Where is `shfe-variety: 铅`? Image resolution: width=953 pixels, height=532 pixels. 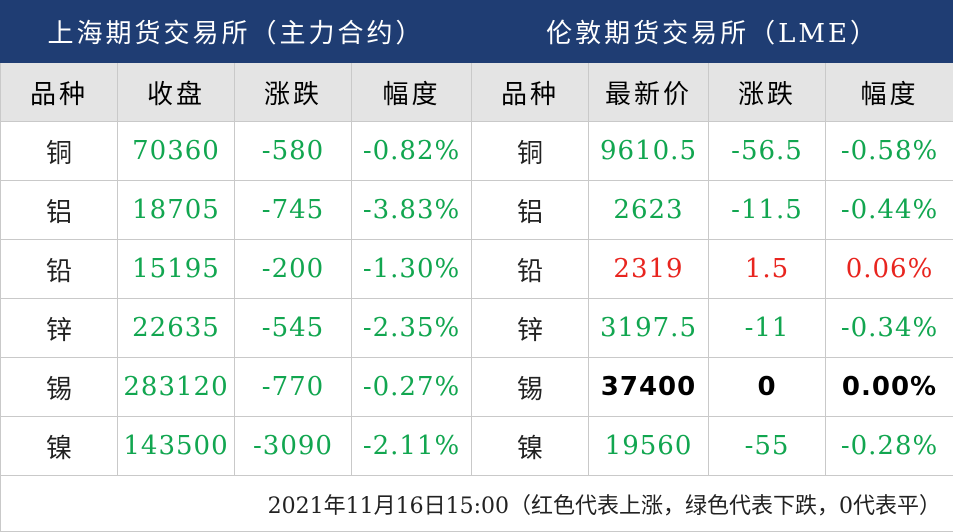 shfe-variety: 铅 is located at coordinates (59, 269).